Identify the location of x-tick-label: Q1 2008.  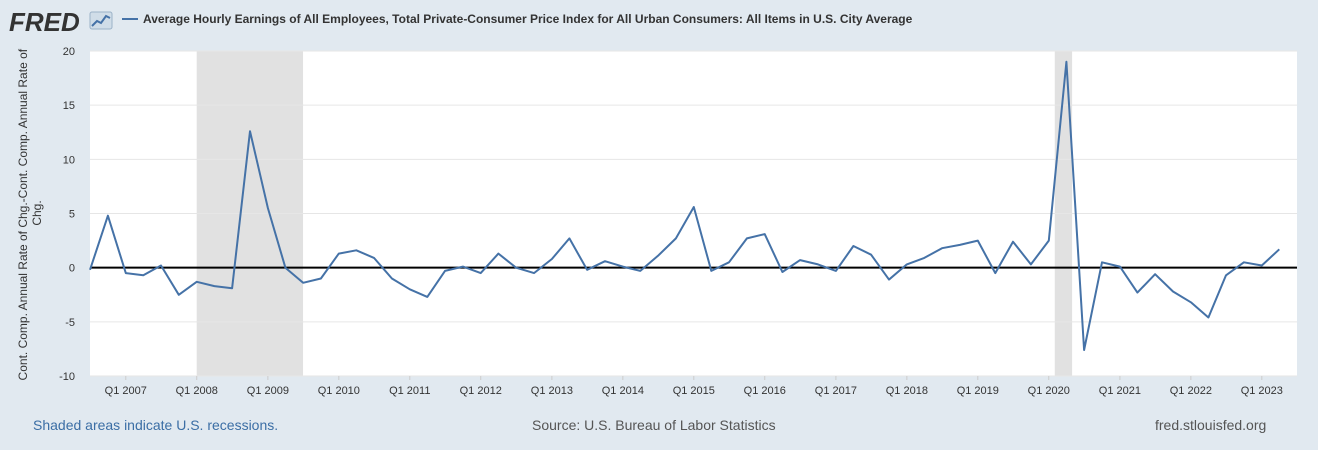
(197, 391).